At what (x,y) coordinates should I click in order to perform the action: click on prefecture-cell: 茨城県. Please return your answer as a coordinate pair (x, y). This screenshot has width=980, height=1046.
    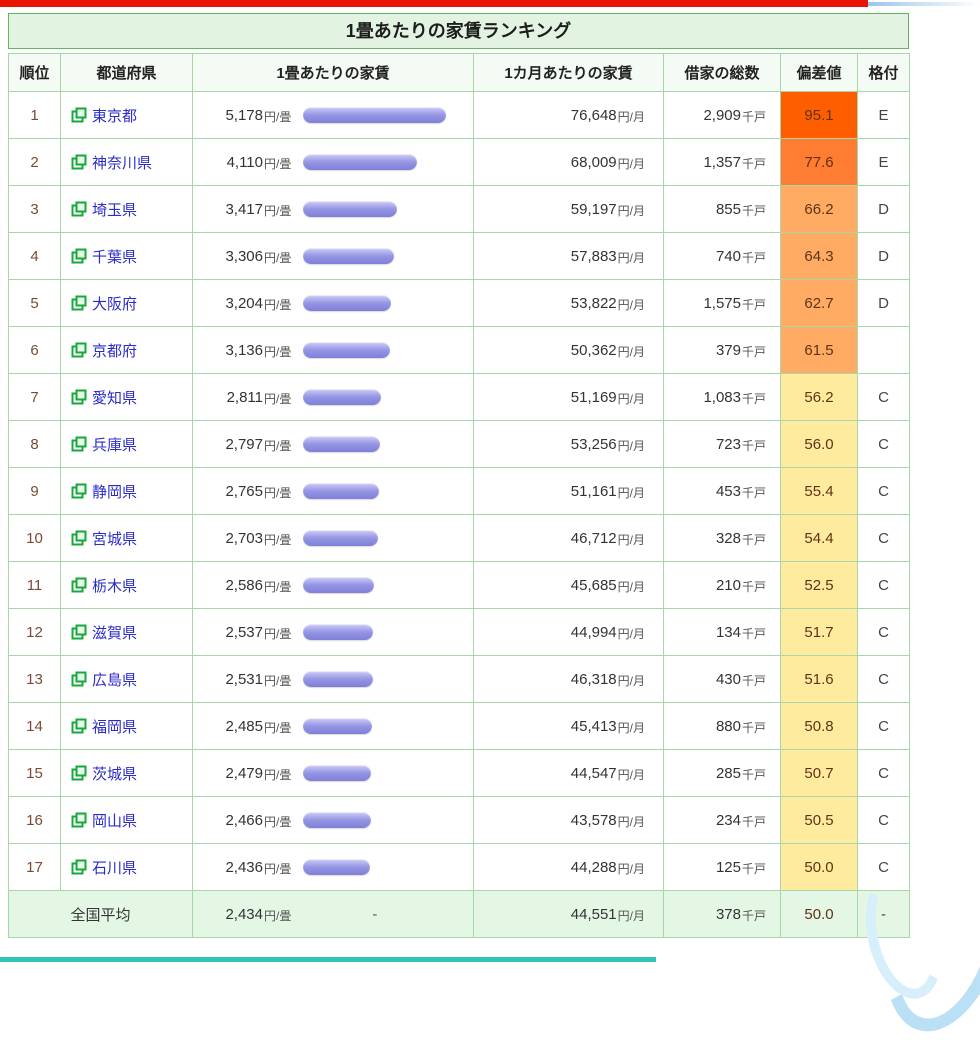
    Looking at the image, I should click on (126, 773).